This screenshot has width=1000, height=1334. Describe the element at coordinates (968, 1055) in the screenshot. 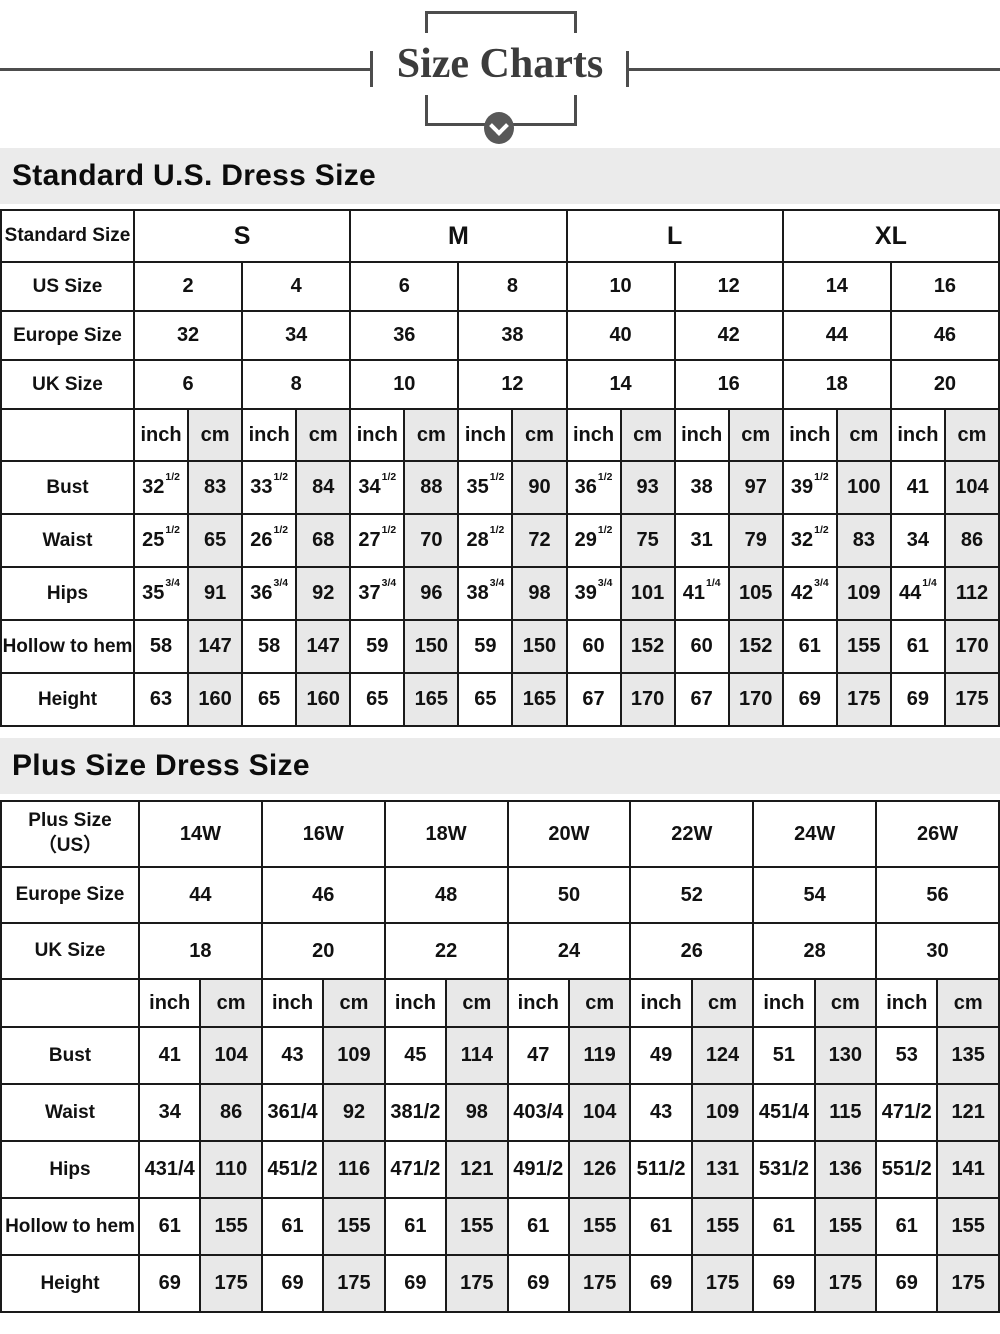

I see `measure-cell-cm: 135` at that location.